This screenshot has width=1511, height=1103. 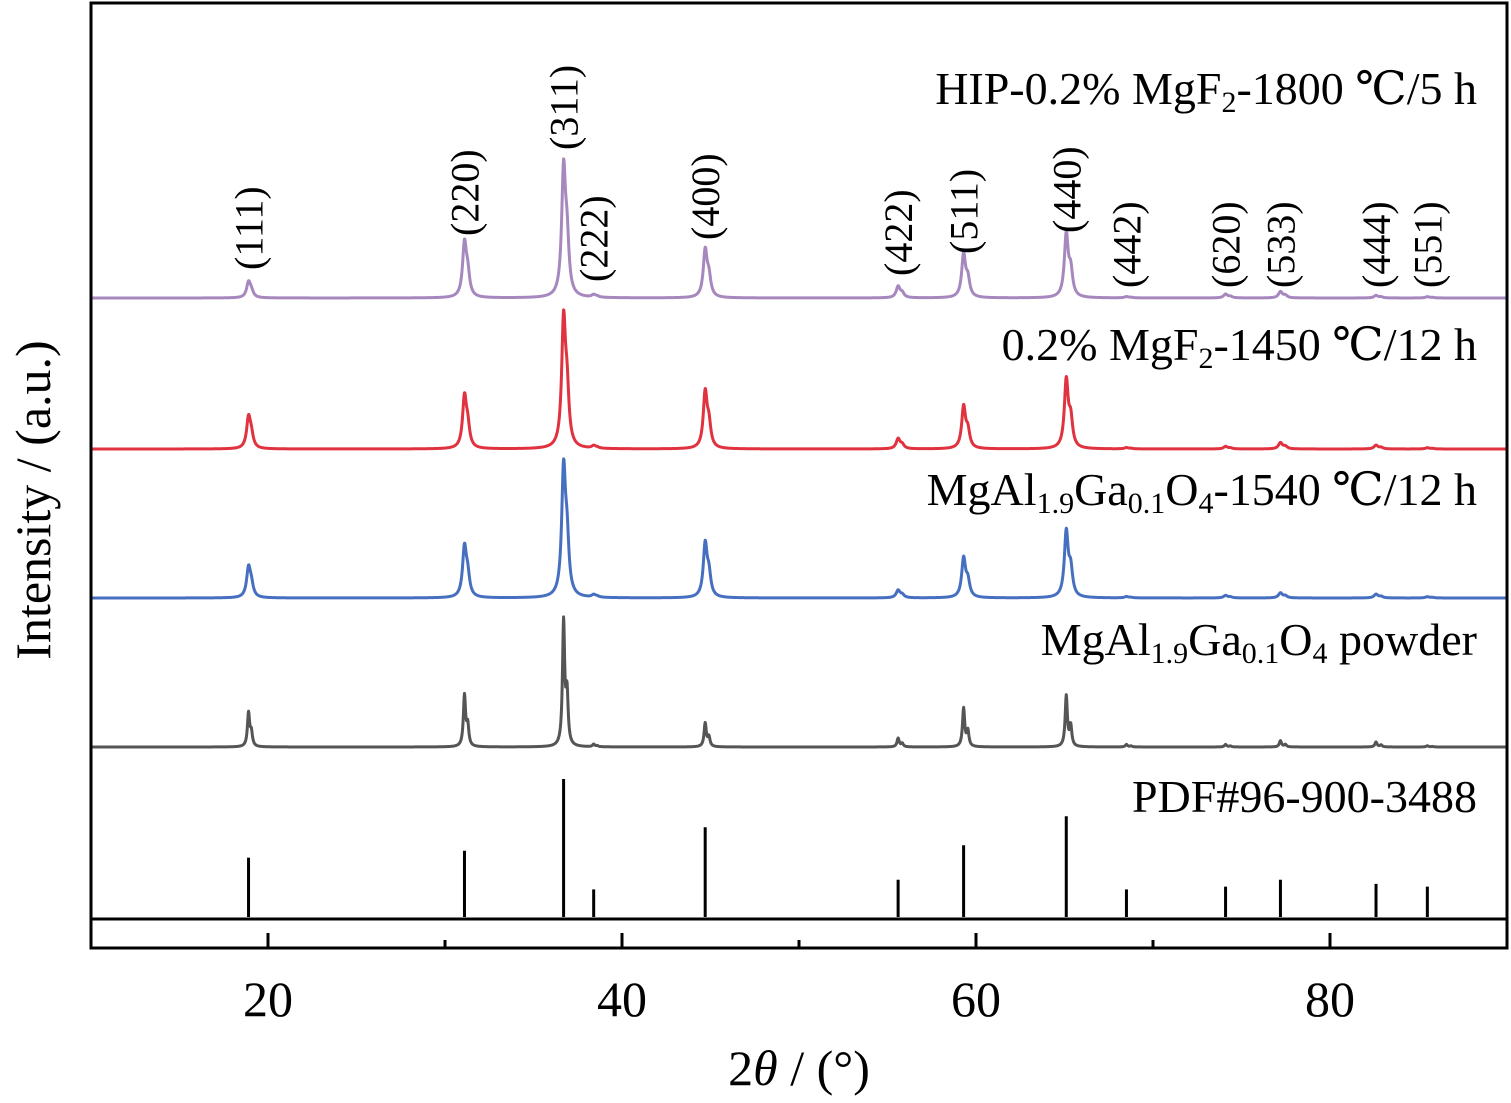 I want to click on series-label-2: 0.2% MgF2-1450 ℃/12 h, so click(x=1239, y=347).